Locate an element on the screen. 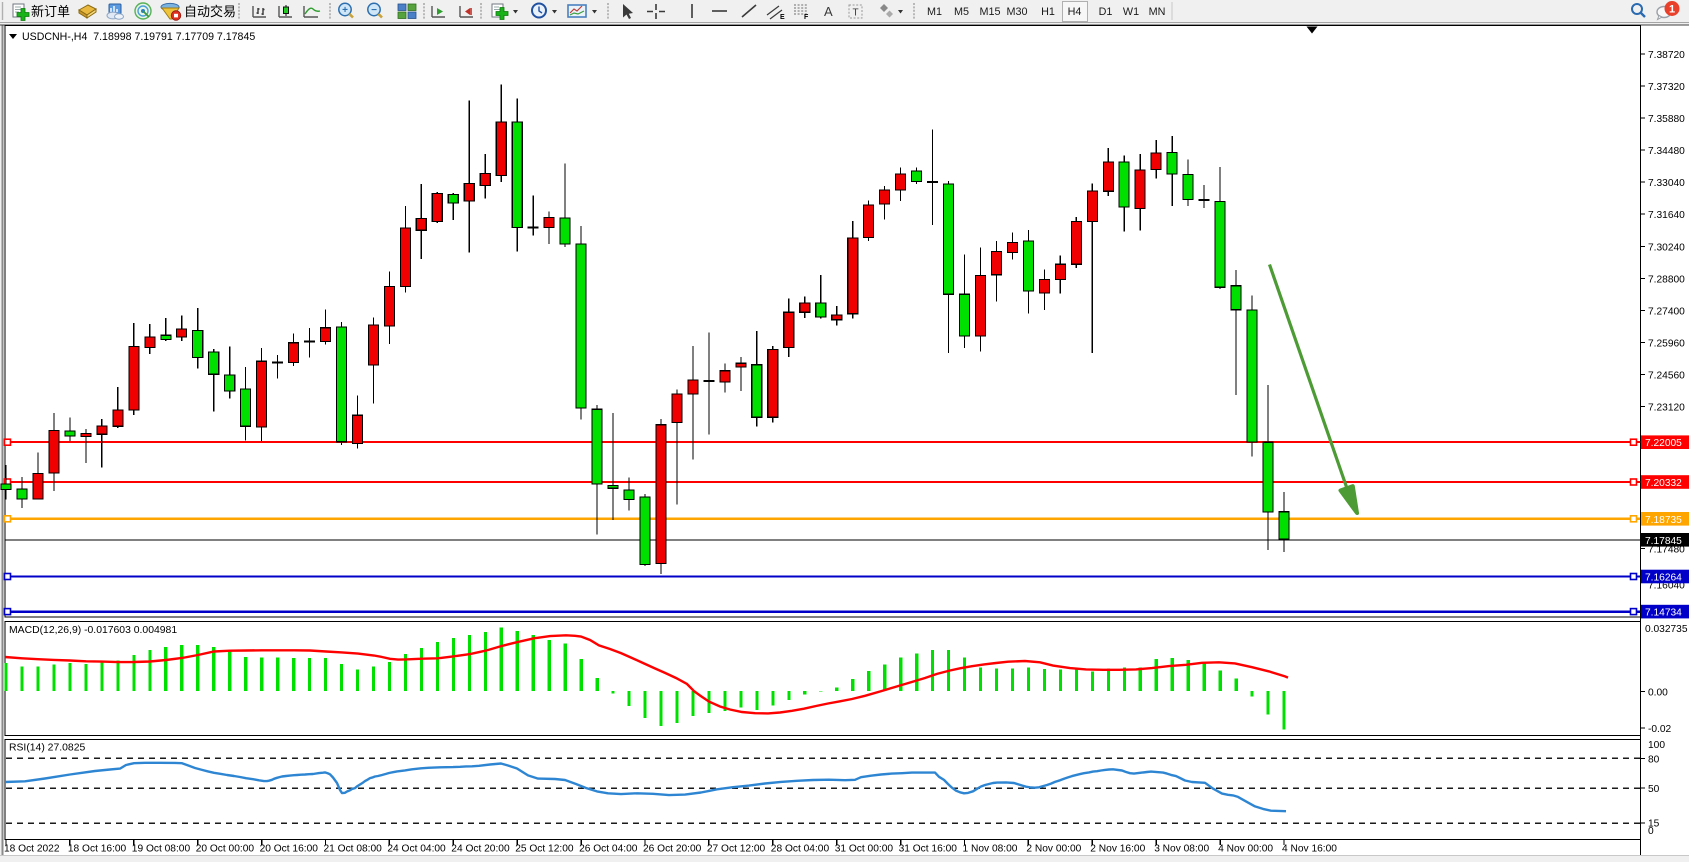  svg-text: A is located at coordinates (828, 11).